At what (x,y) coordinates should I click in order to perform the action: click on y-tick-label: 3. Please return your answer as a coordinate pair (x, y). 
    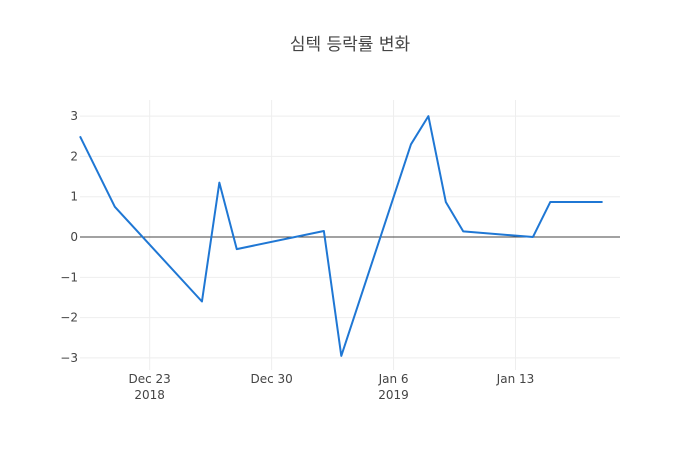
    Looking at the image, I should click on (74, 116).